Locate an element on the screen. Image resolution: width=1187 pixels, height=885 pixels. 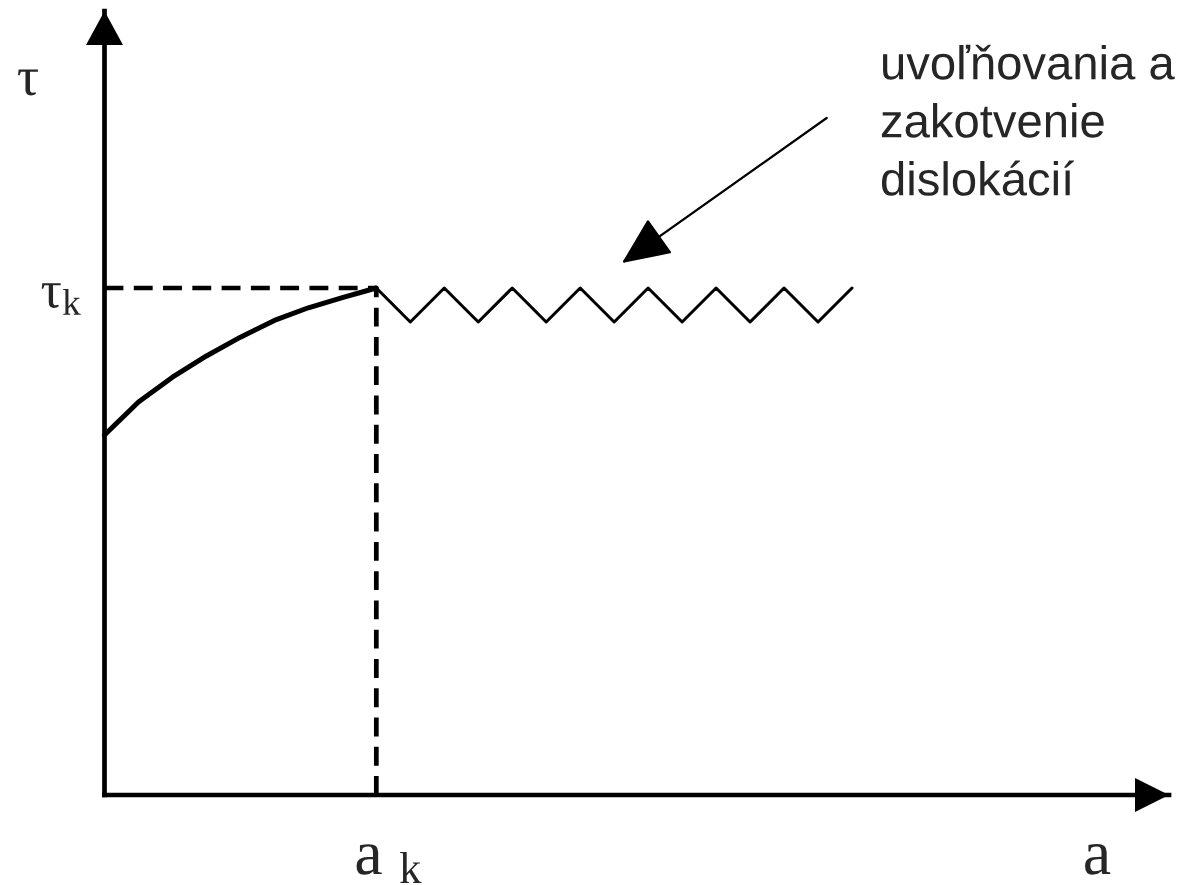
text: uvoľňovania a zakotvenie dislokácií is located at coordinates (1028, 120).